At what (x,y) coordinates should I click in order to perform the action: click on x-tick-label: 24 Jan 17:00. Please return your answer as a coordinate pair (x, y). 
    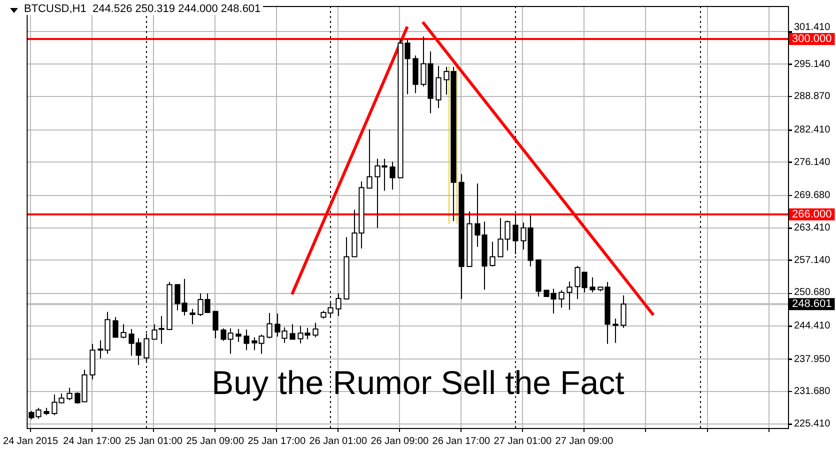
    Looking at the image, I should click on (92, 441).